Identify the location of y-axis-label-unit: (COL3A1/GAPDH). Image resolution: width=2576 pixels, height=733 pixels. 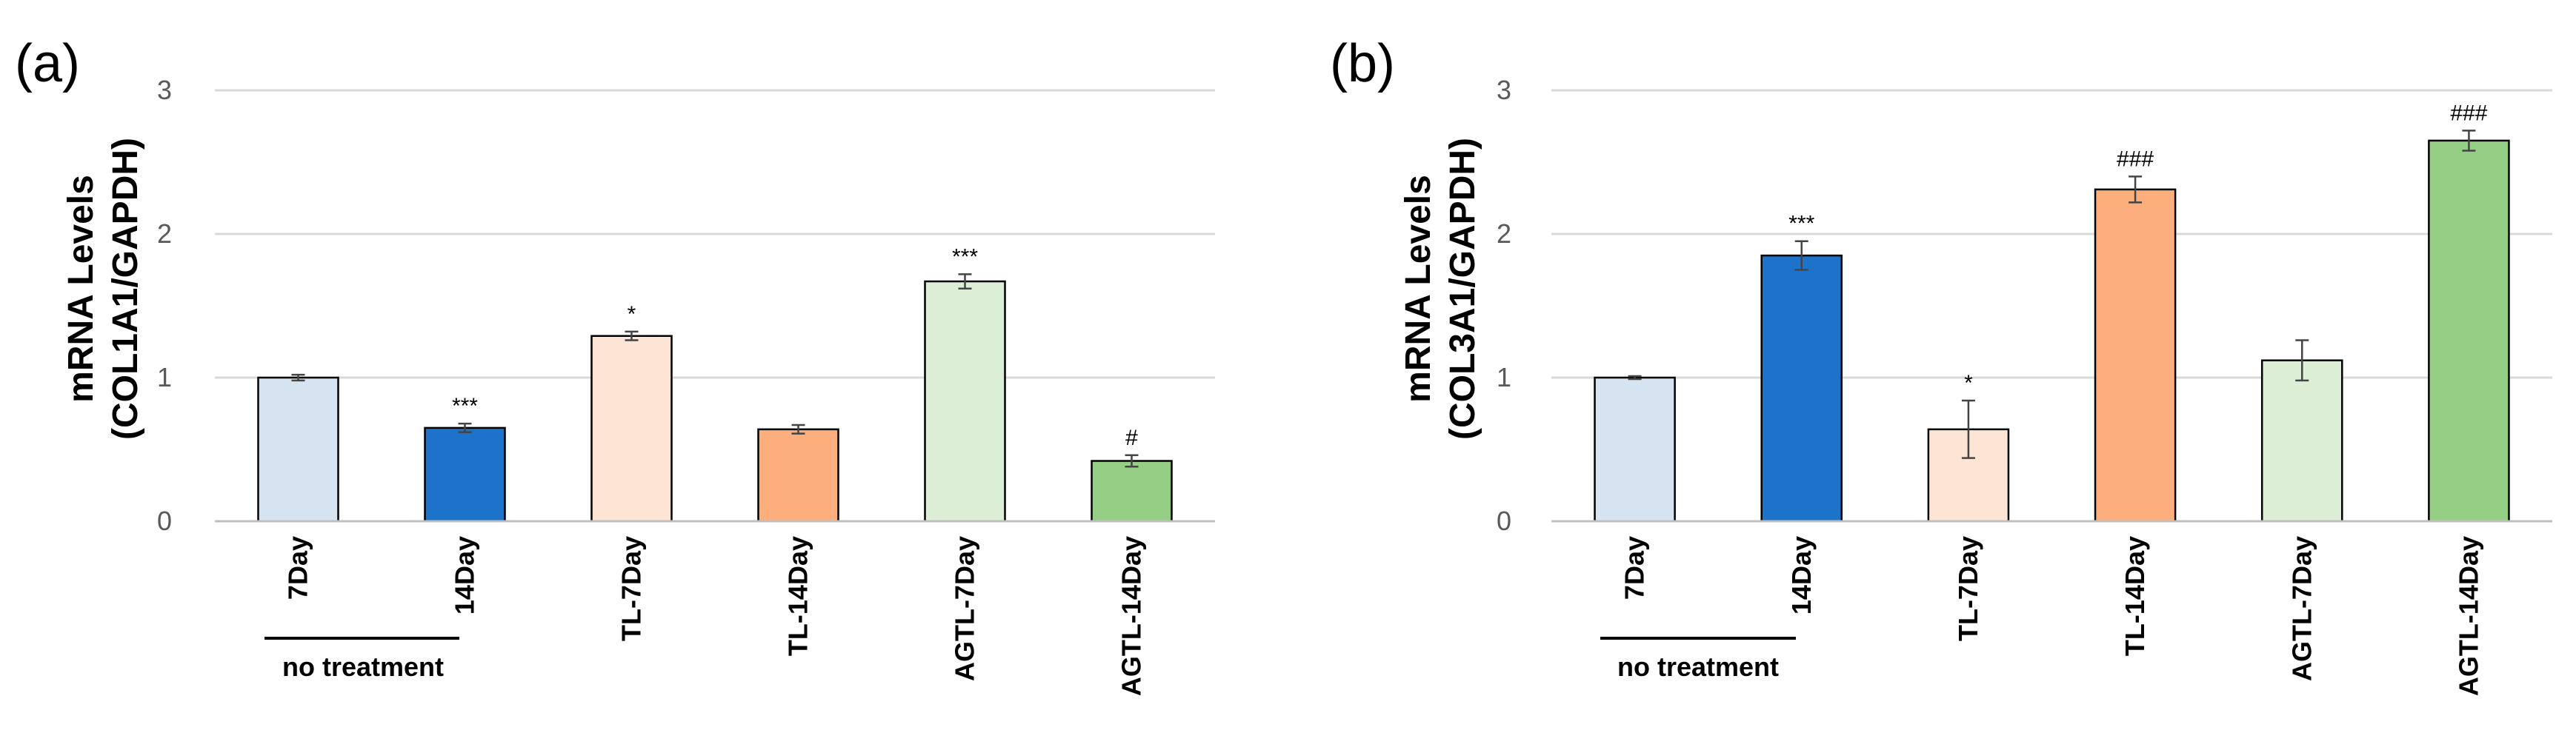
(1462, 289).